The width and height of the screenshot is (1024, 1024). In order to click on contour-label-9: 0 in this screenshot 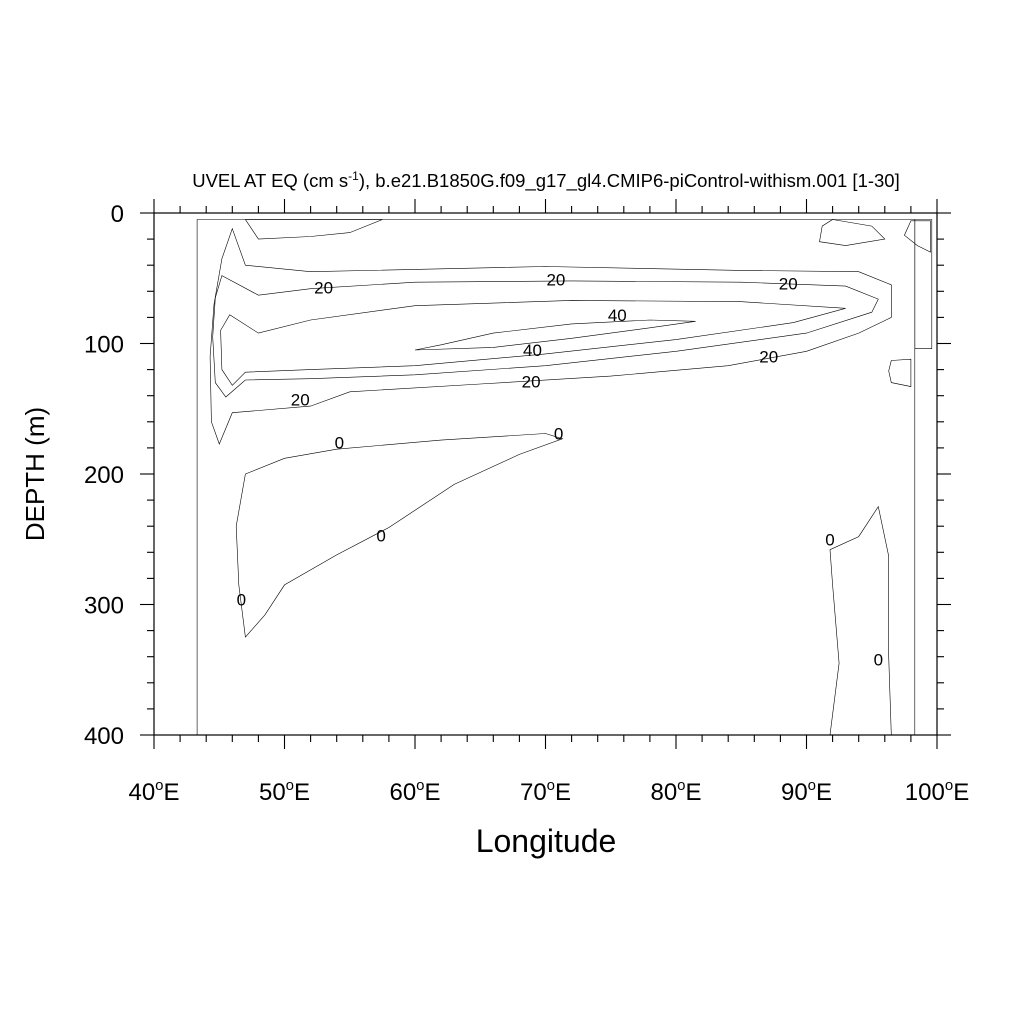, I will do `click(339, 443)`.